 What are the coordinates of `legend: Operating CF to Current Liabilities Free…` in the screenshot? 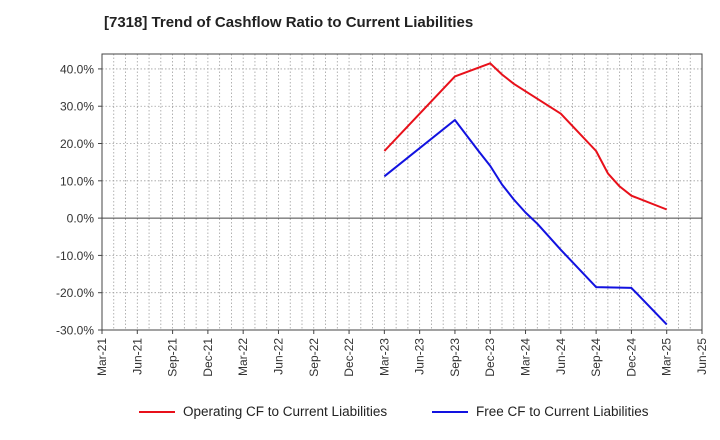 It's located at (360, 416).